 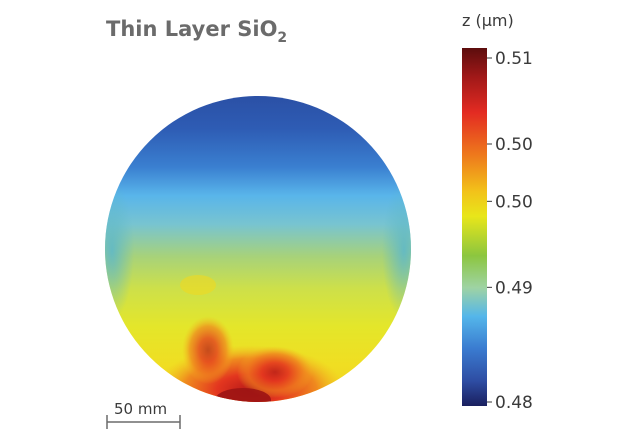 What do you see at coordinates (275, 372) in the screenshot?
I see `wafer-hot-region-center` at bounding box center [275, 372].